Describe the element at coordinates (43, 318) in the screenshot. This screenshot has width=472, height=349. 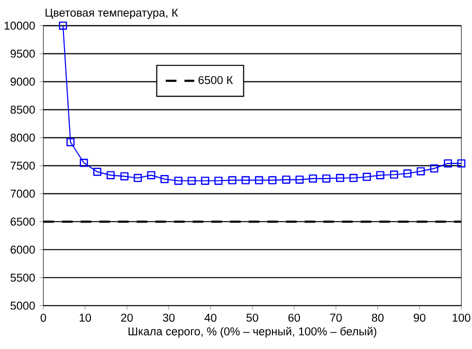
I see `x-tick-label: 0` at that location.